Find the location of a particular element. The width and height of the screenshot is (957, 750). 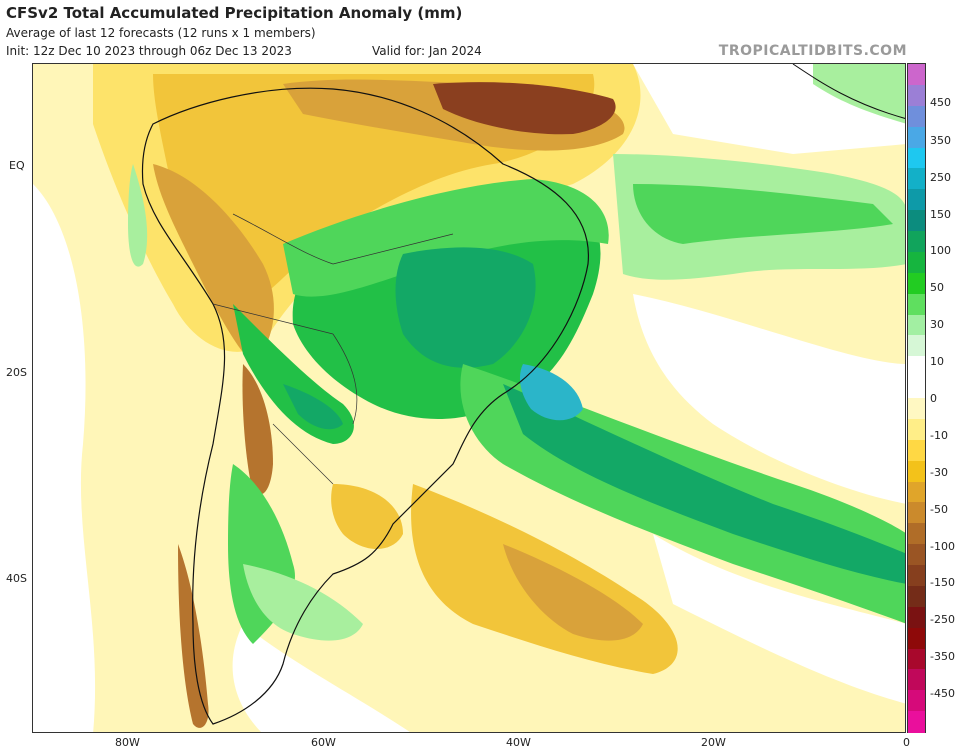

lat-label-20s: 20S is located at coordinates (16, 372).